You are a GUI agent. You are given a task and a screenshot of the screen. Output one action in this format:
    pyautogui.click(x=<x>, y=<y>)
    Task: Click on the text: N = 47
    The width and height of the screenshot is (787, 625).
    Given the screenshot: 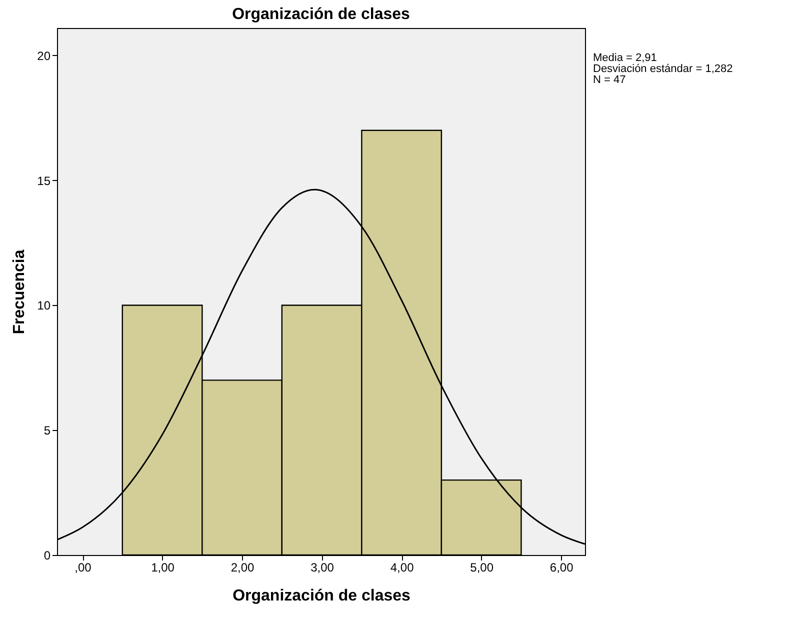 What is the action you would take?
    pyautogui.click(x=609, y=80)
    